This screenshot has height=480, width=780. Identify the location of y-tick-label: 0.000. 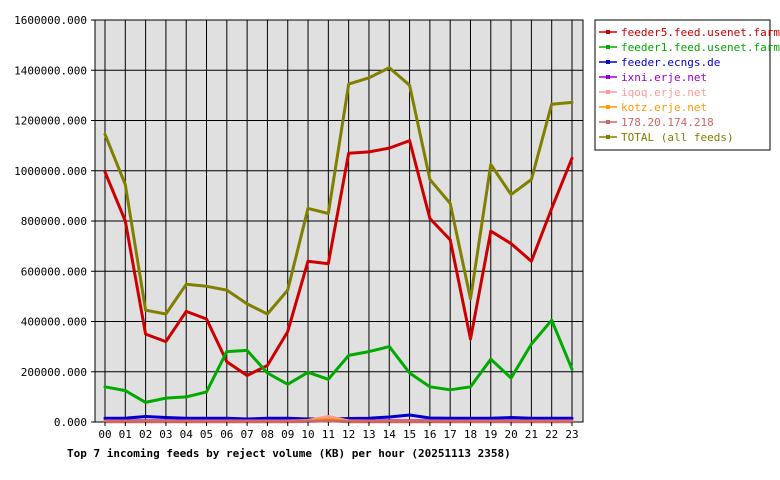
(70, 422).